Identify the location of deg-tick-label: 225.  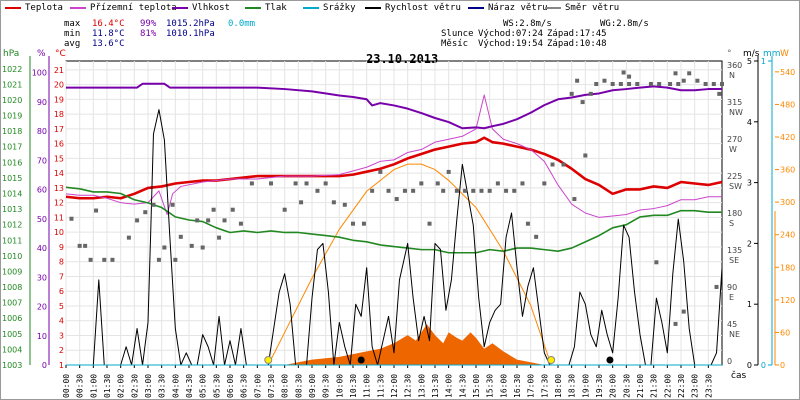
(734, 176).